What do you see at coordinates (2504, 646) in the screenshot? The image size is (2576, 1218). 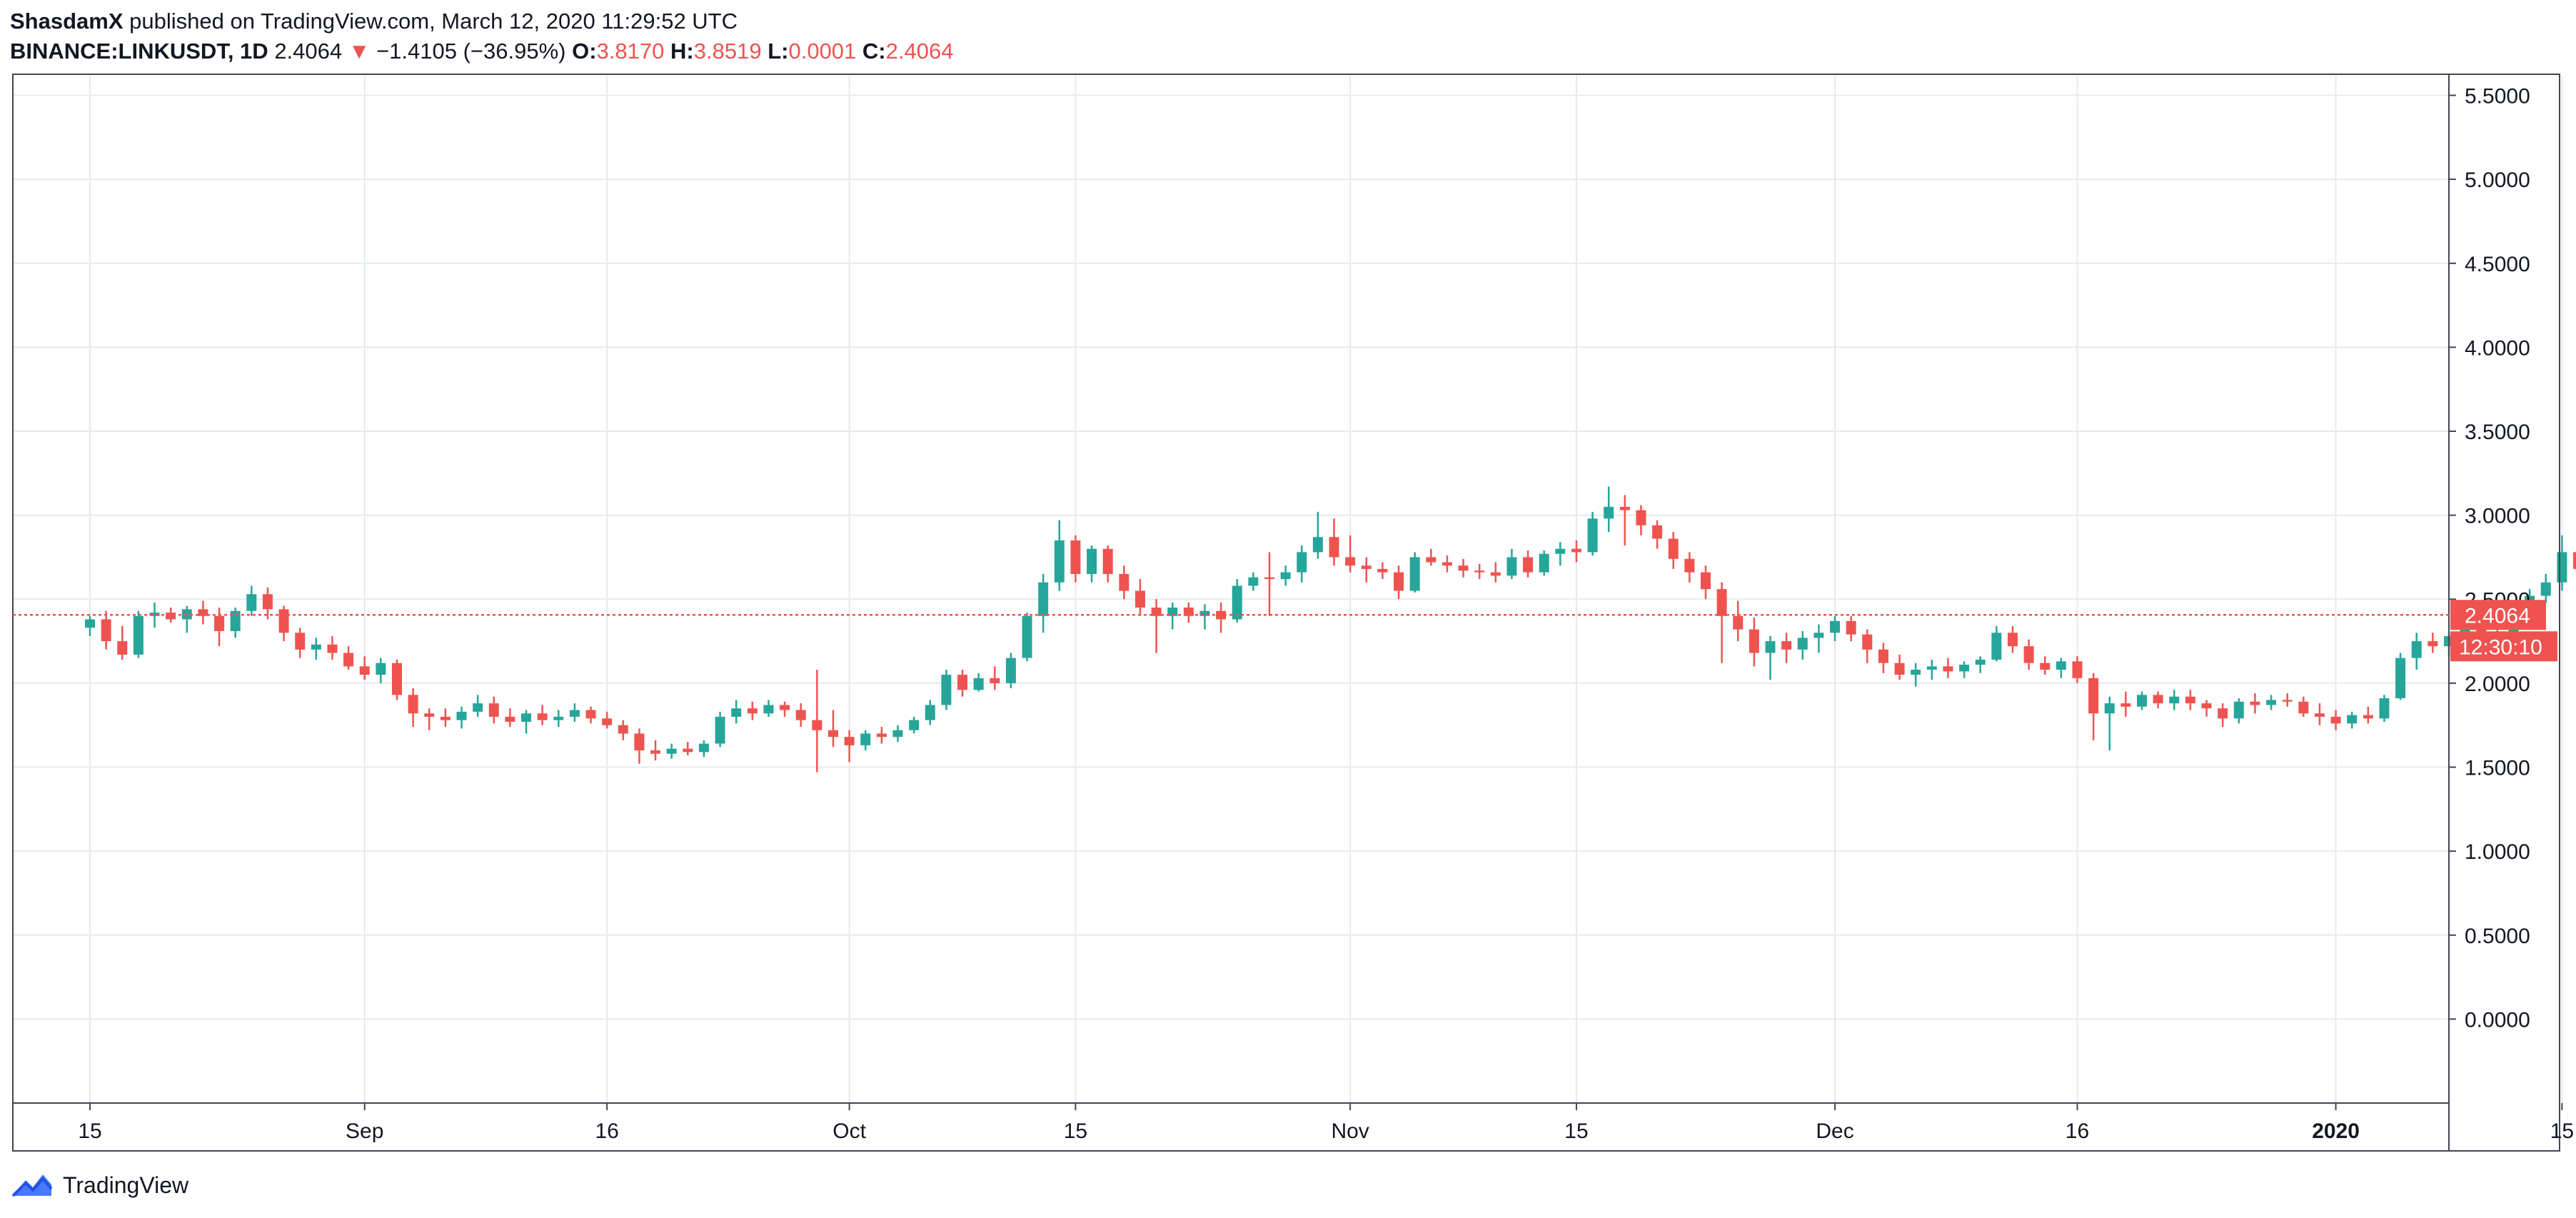 I see `countdown-badge` at bounding box center [2504, 646].